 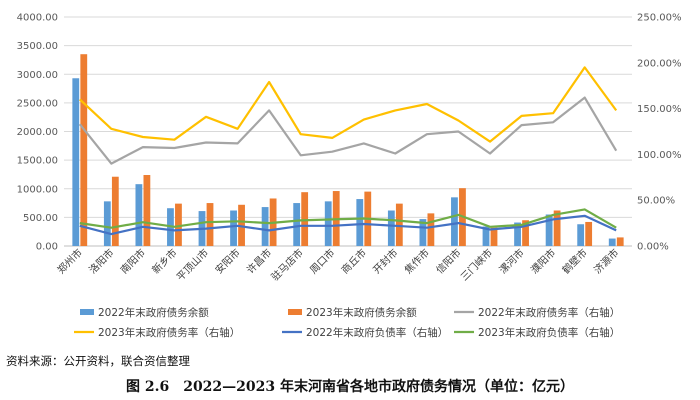 I want to click on y-right-tick-label: 50.00%, so click(x=656, y=201).